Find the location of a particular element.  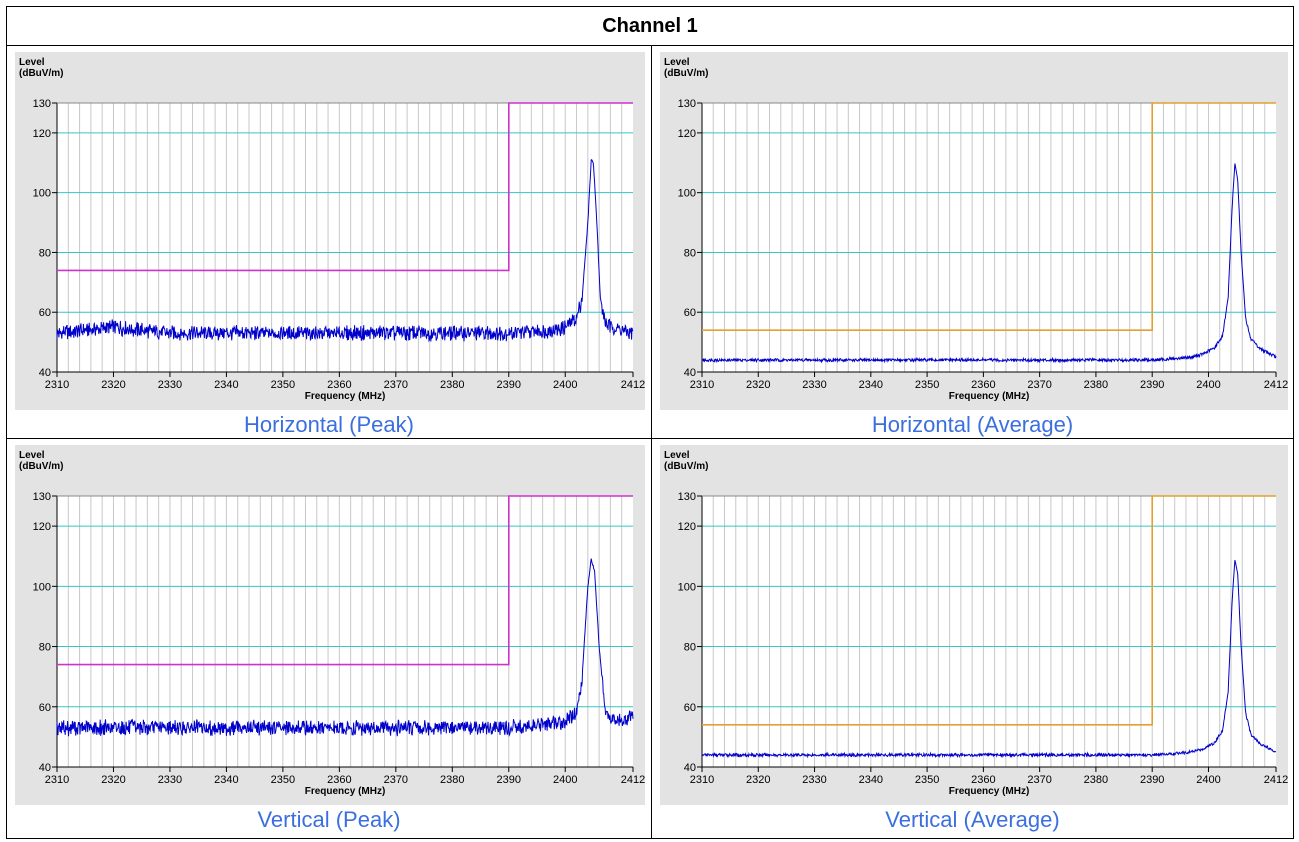

page-title: Channel 1 is located at coordinates (650, 26).